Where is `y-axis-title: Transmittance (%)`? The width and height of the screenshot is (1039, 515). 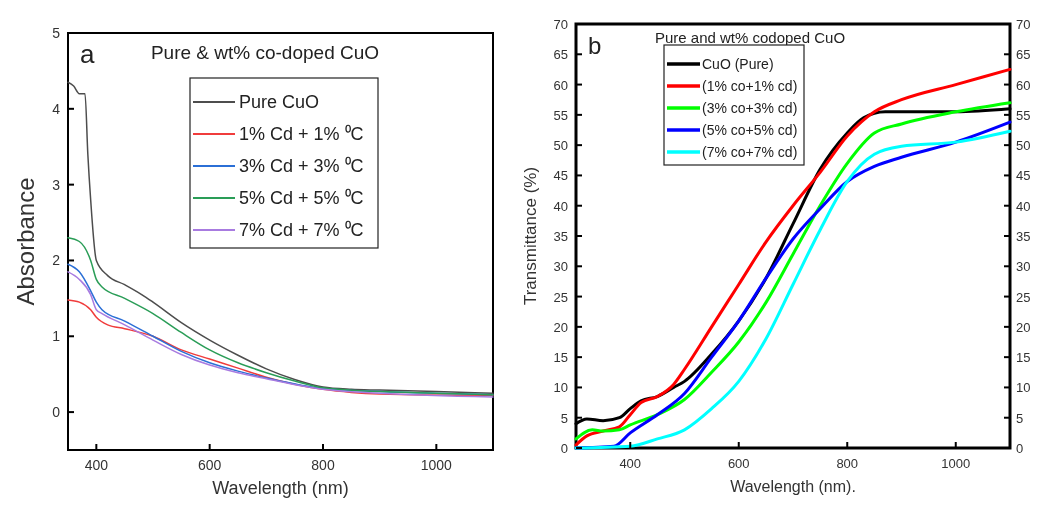
y-axis-title: Transmittance (%) is located at coordinates (530, 236).